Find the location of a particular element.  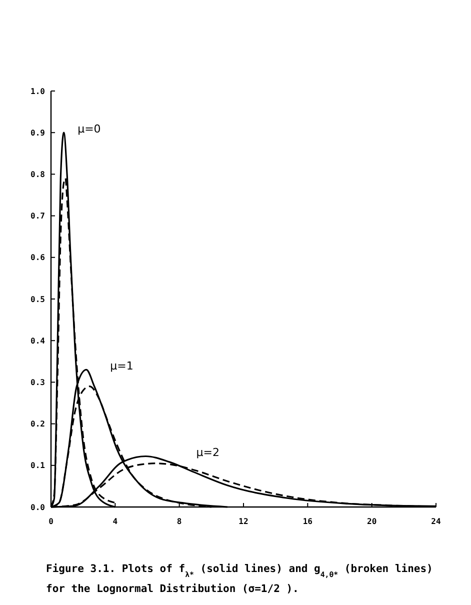

y-tick-label: 1.0 is located at coordinates (38, 91).